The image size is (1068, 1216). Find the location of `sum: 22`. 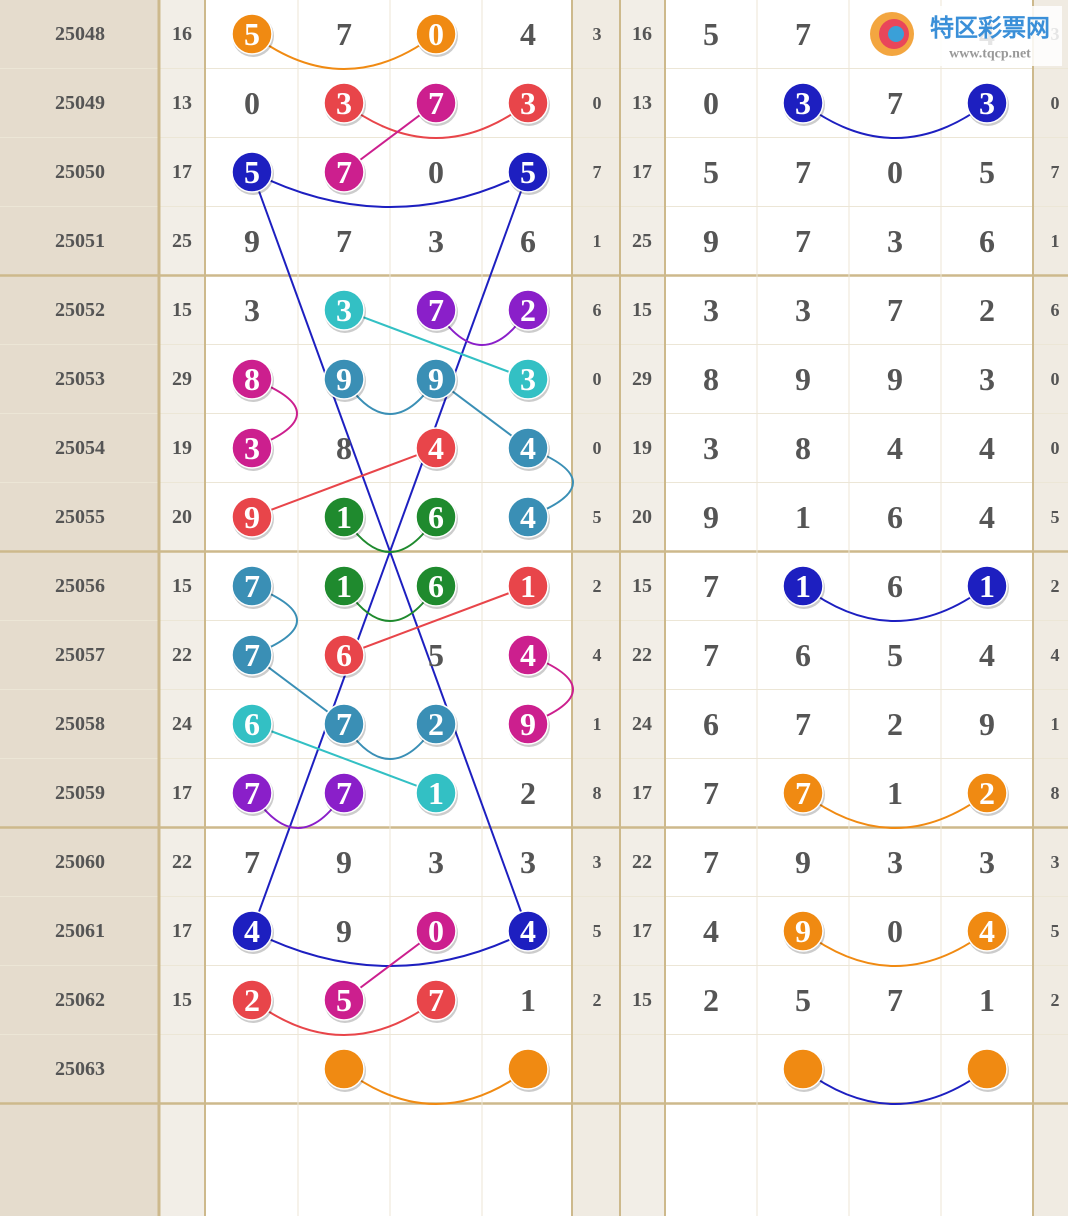

sum: 22 is located at coordinates (642, 655).